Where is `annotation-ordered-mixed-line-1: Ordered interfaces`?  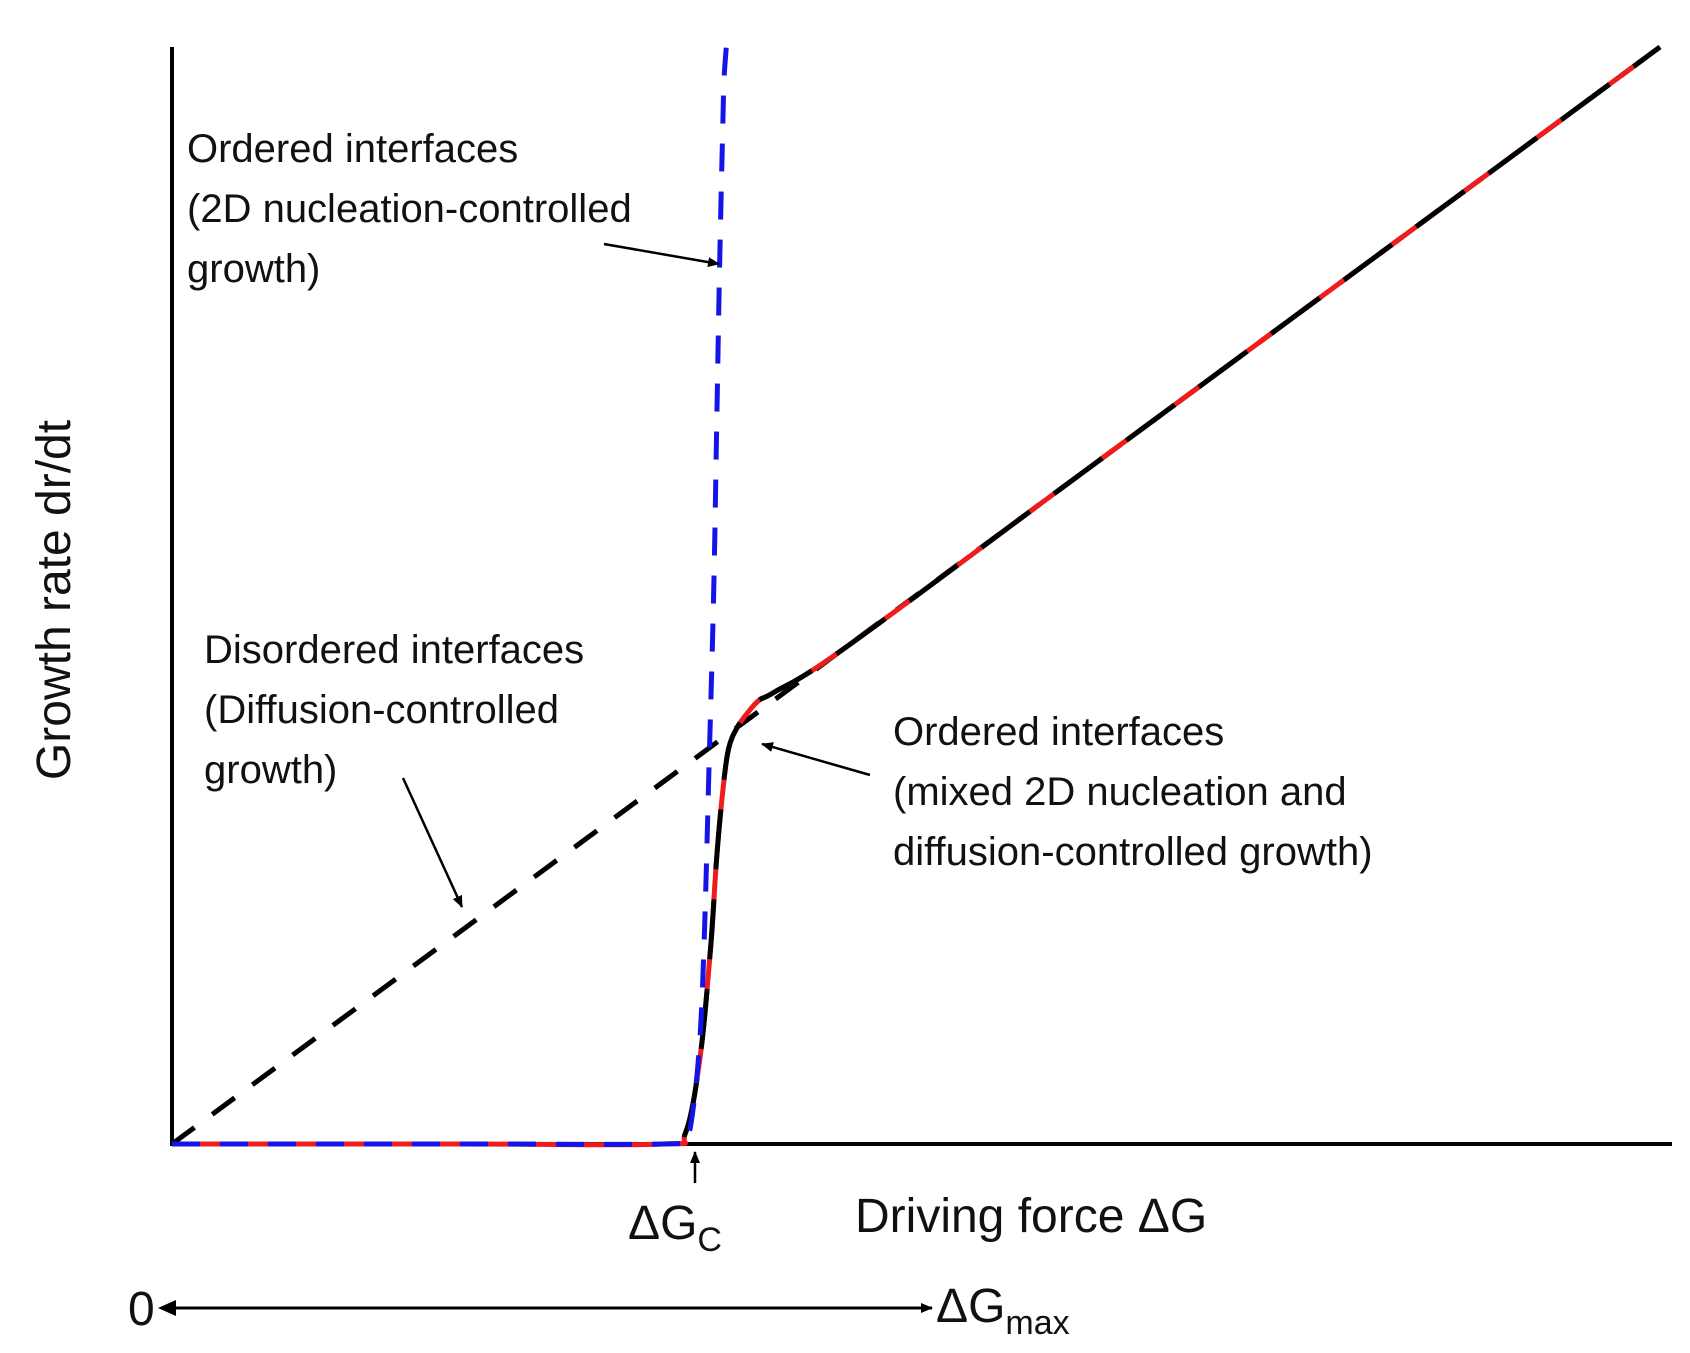
annotation-ordered-mixed-line-1: Ordered interfaces is located at coordinates (1058, 732).